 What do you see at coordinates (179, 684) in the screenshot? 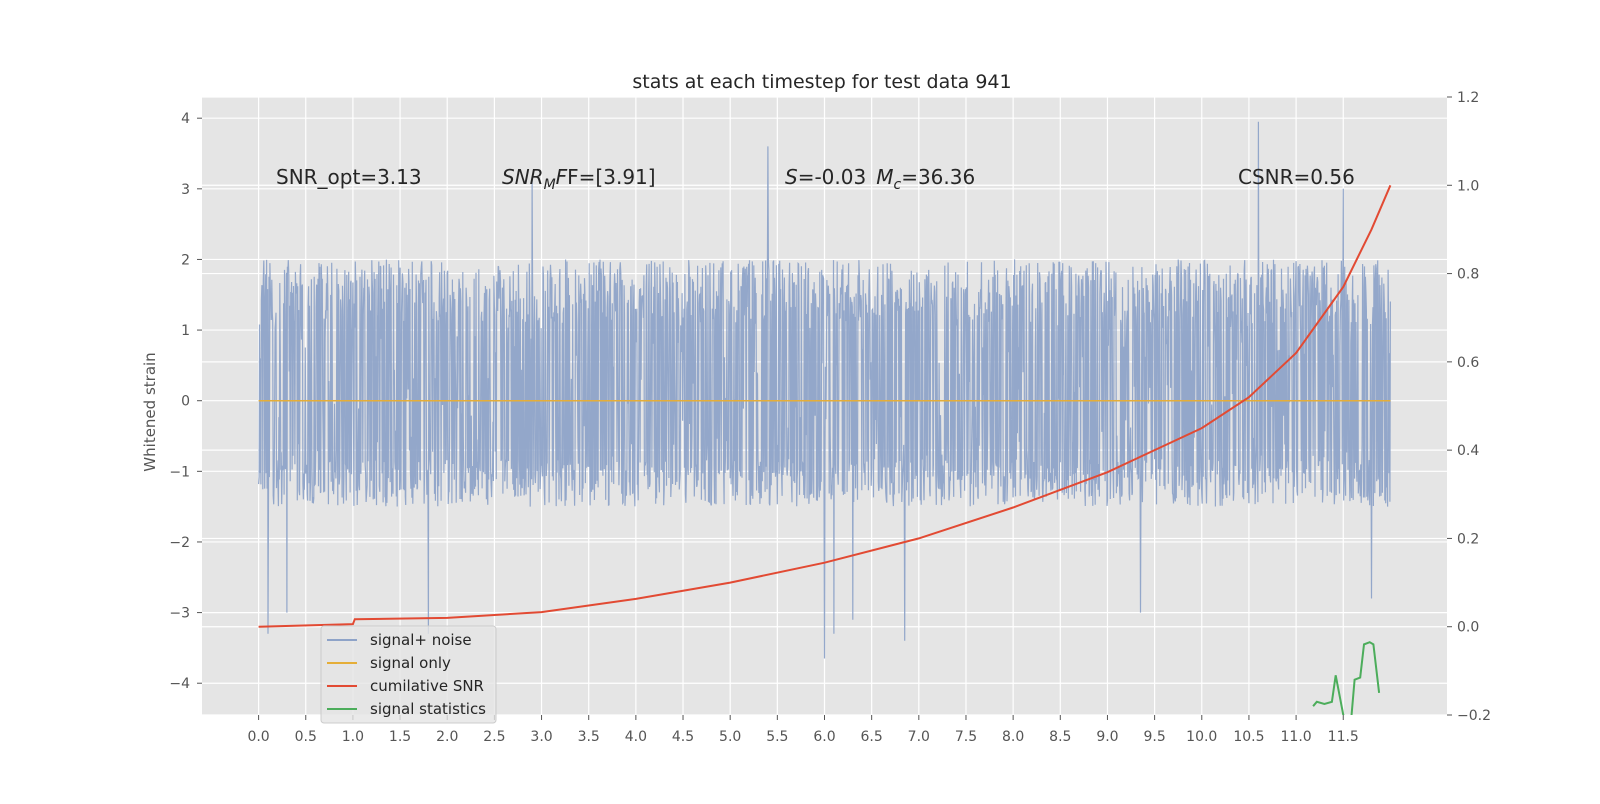
I see `y-tick-label: −4` at bounding box center [179, 684].